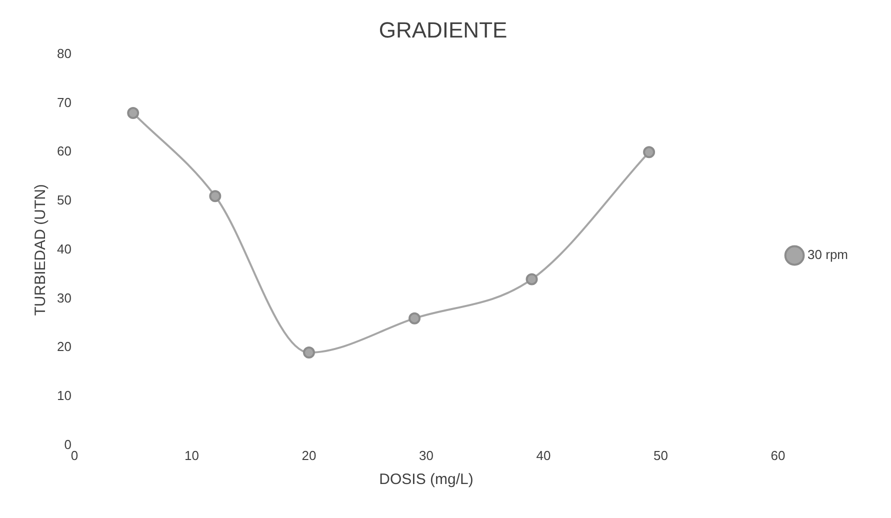 The height and width of the screenshot is (518, 891). What do you see at coordinates (64, 298) in the screenshot?
I see `y-tick-label: 30` at bounding box center [64, 298].